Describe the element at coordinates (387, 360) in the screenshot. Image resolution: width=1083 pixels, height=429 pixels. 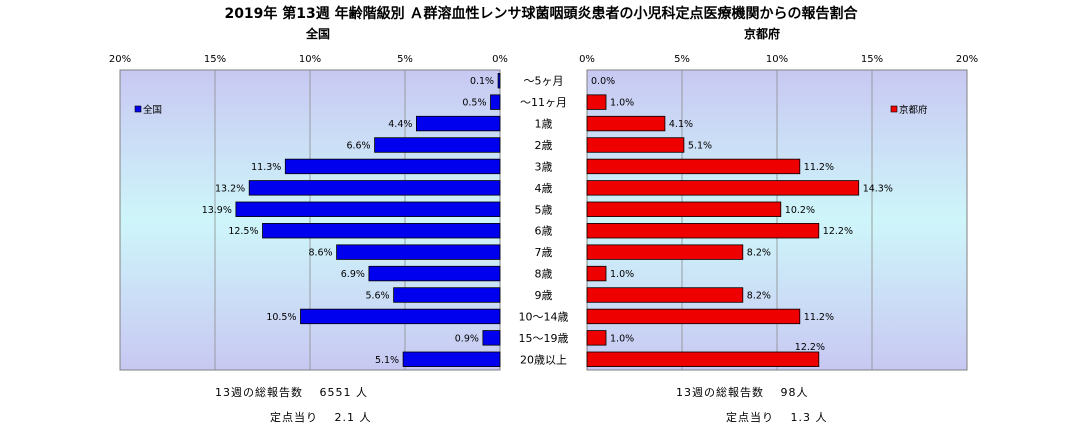
I see `japan-data-label: 5.1%` at that location.